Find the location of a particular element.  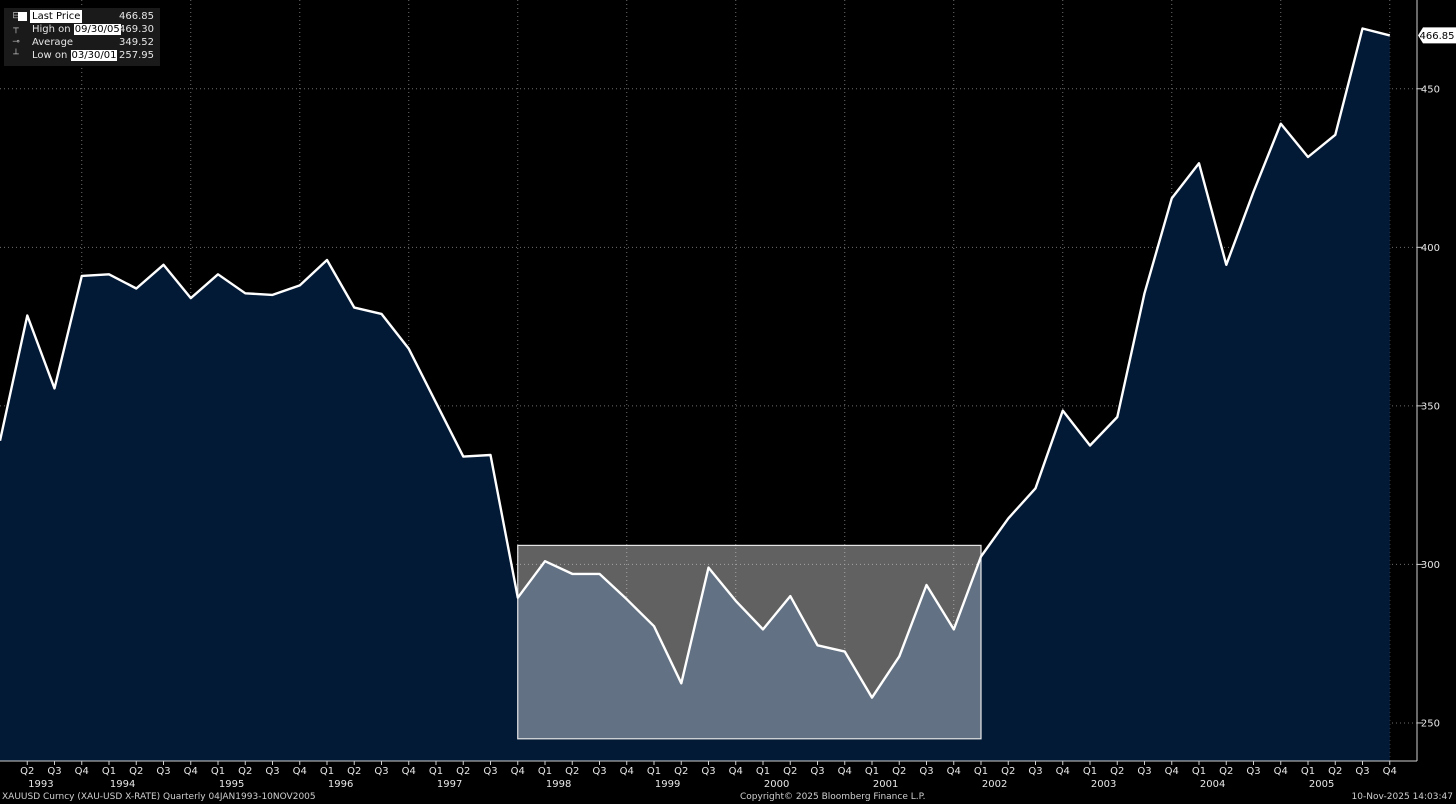

y-tick-label: 400 is located at coordinates (1430, 248).